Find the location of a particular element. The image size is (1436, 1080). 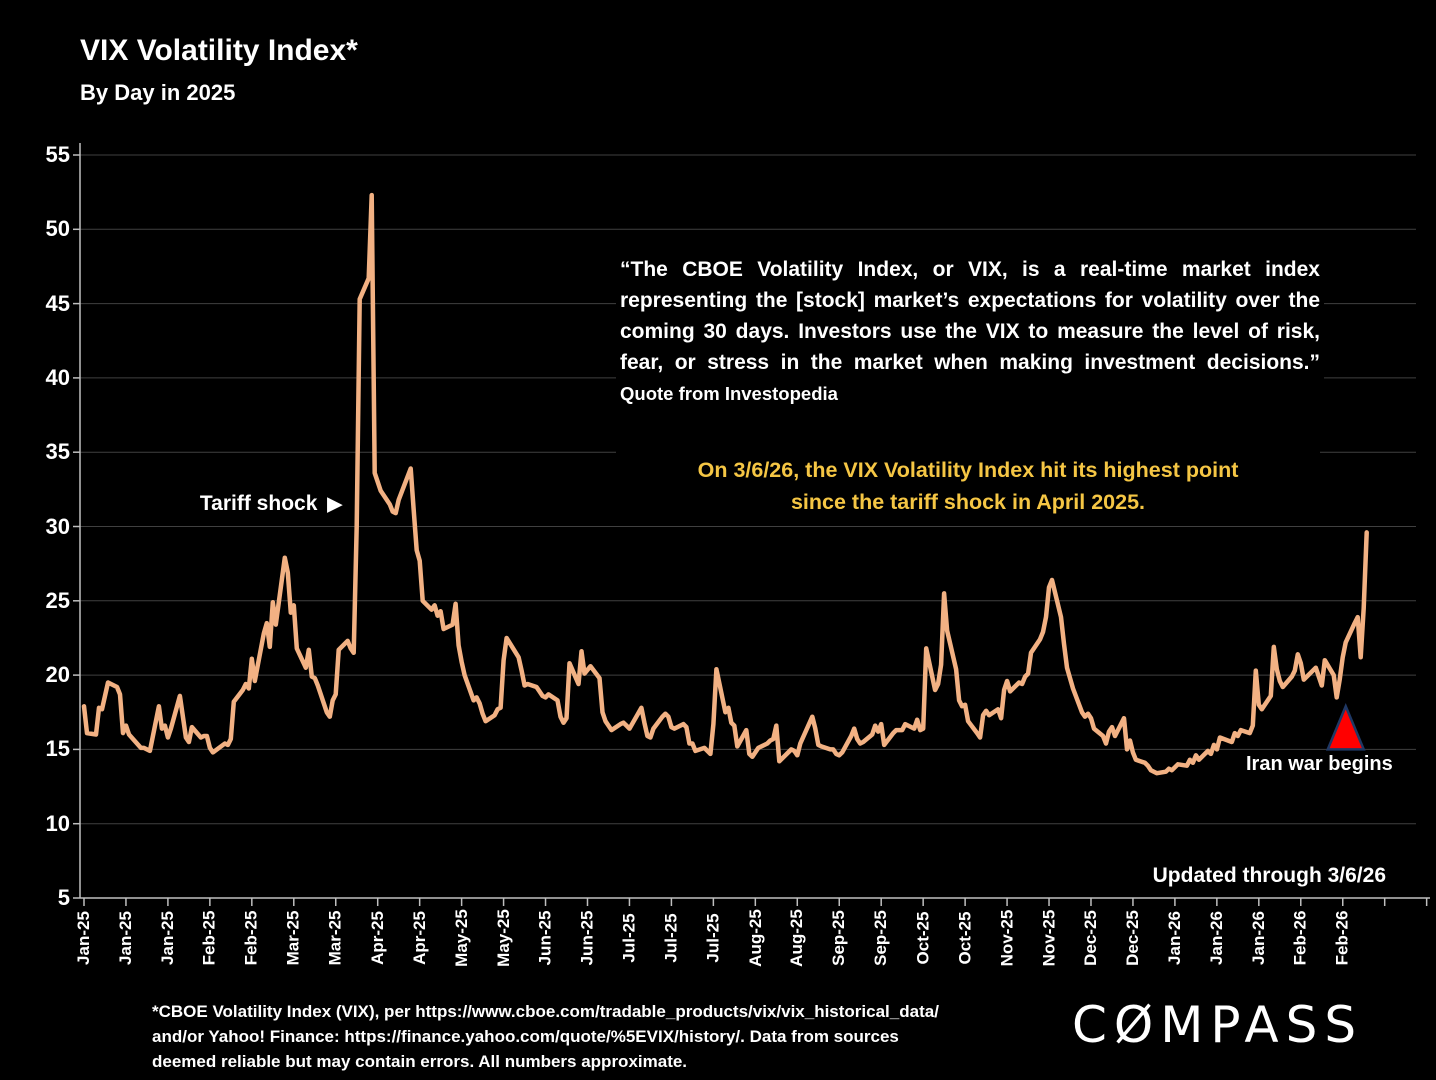

y-axis-tick-label: 15 is located at coordinates (57, 749).